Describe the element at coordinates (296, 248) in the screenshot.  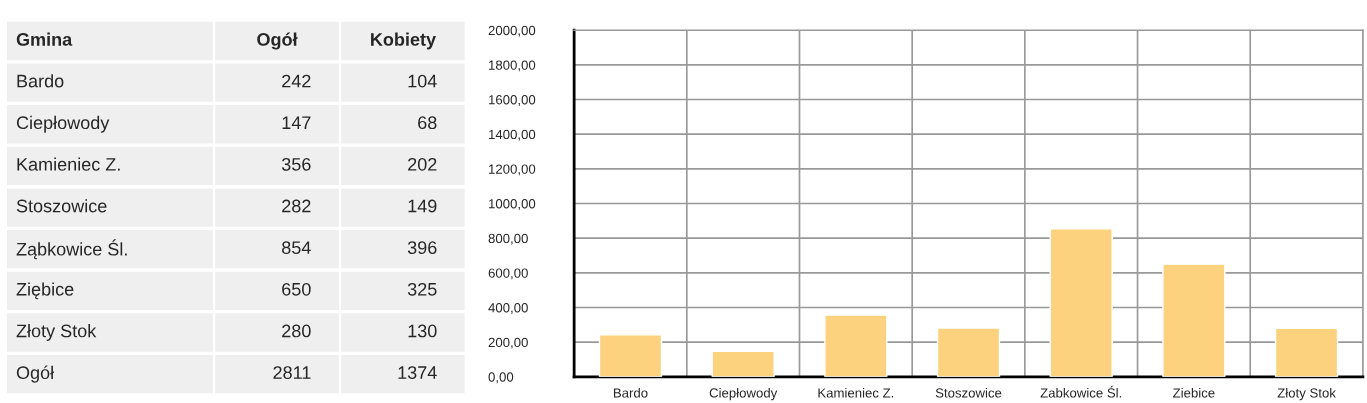
I see `data-label: 854` at that location.